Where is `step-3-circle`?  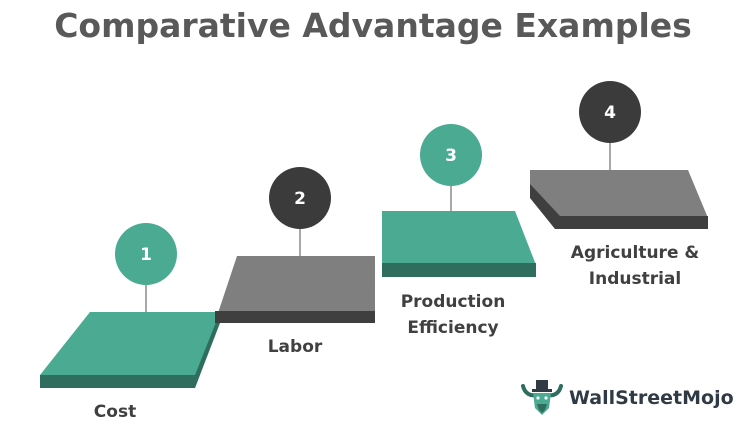
step-3-circle is located at coordinates (451, 155).